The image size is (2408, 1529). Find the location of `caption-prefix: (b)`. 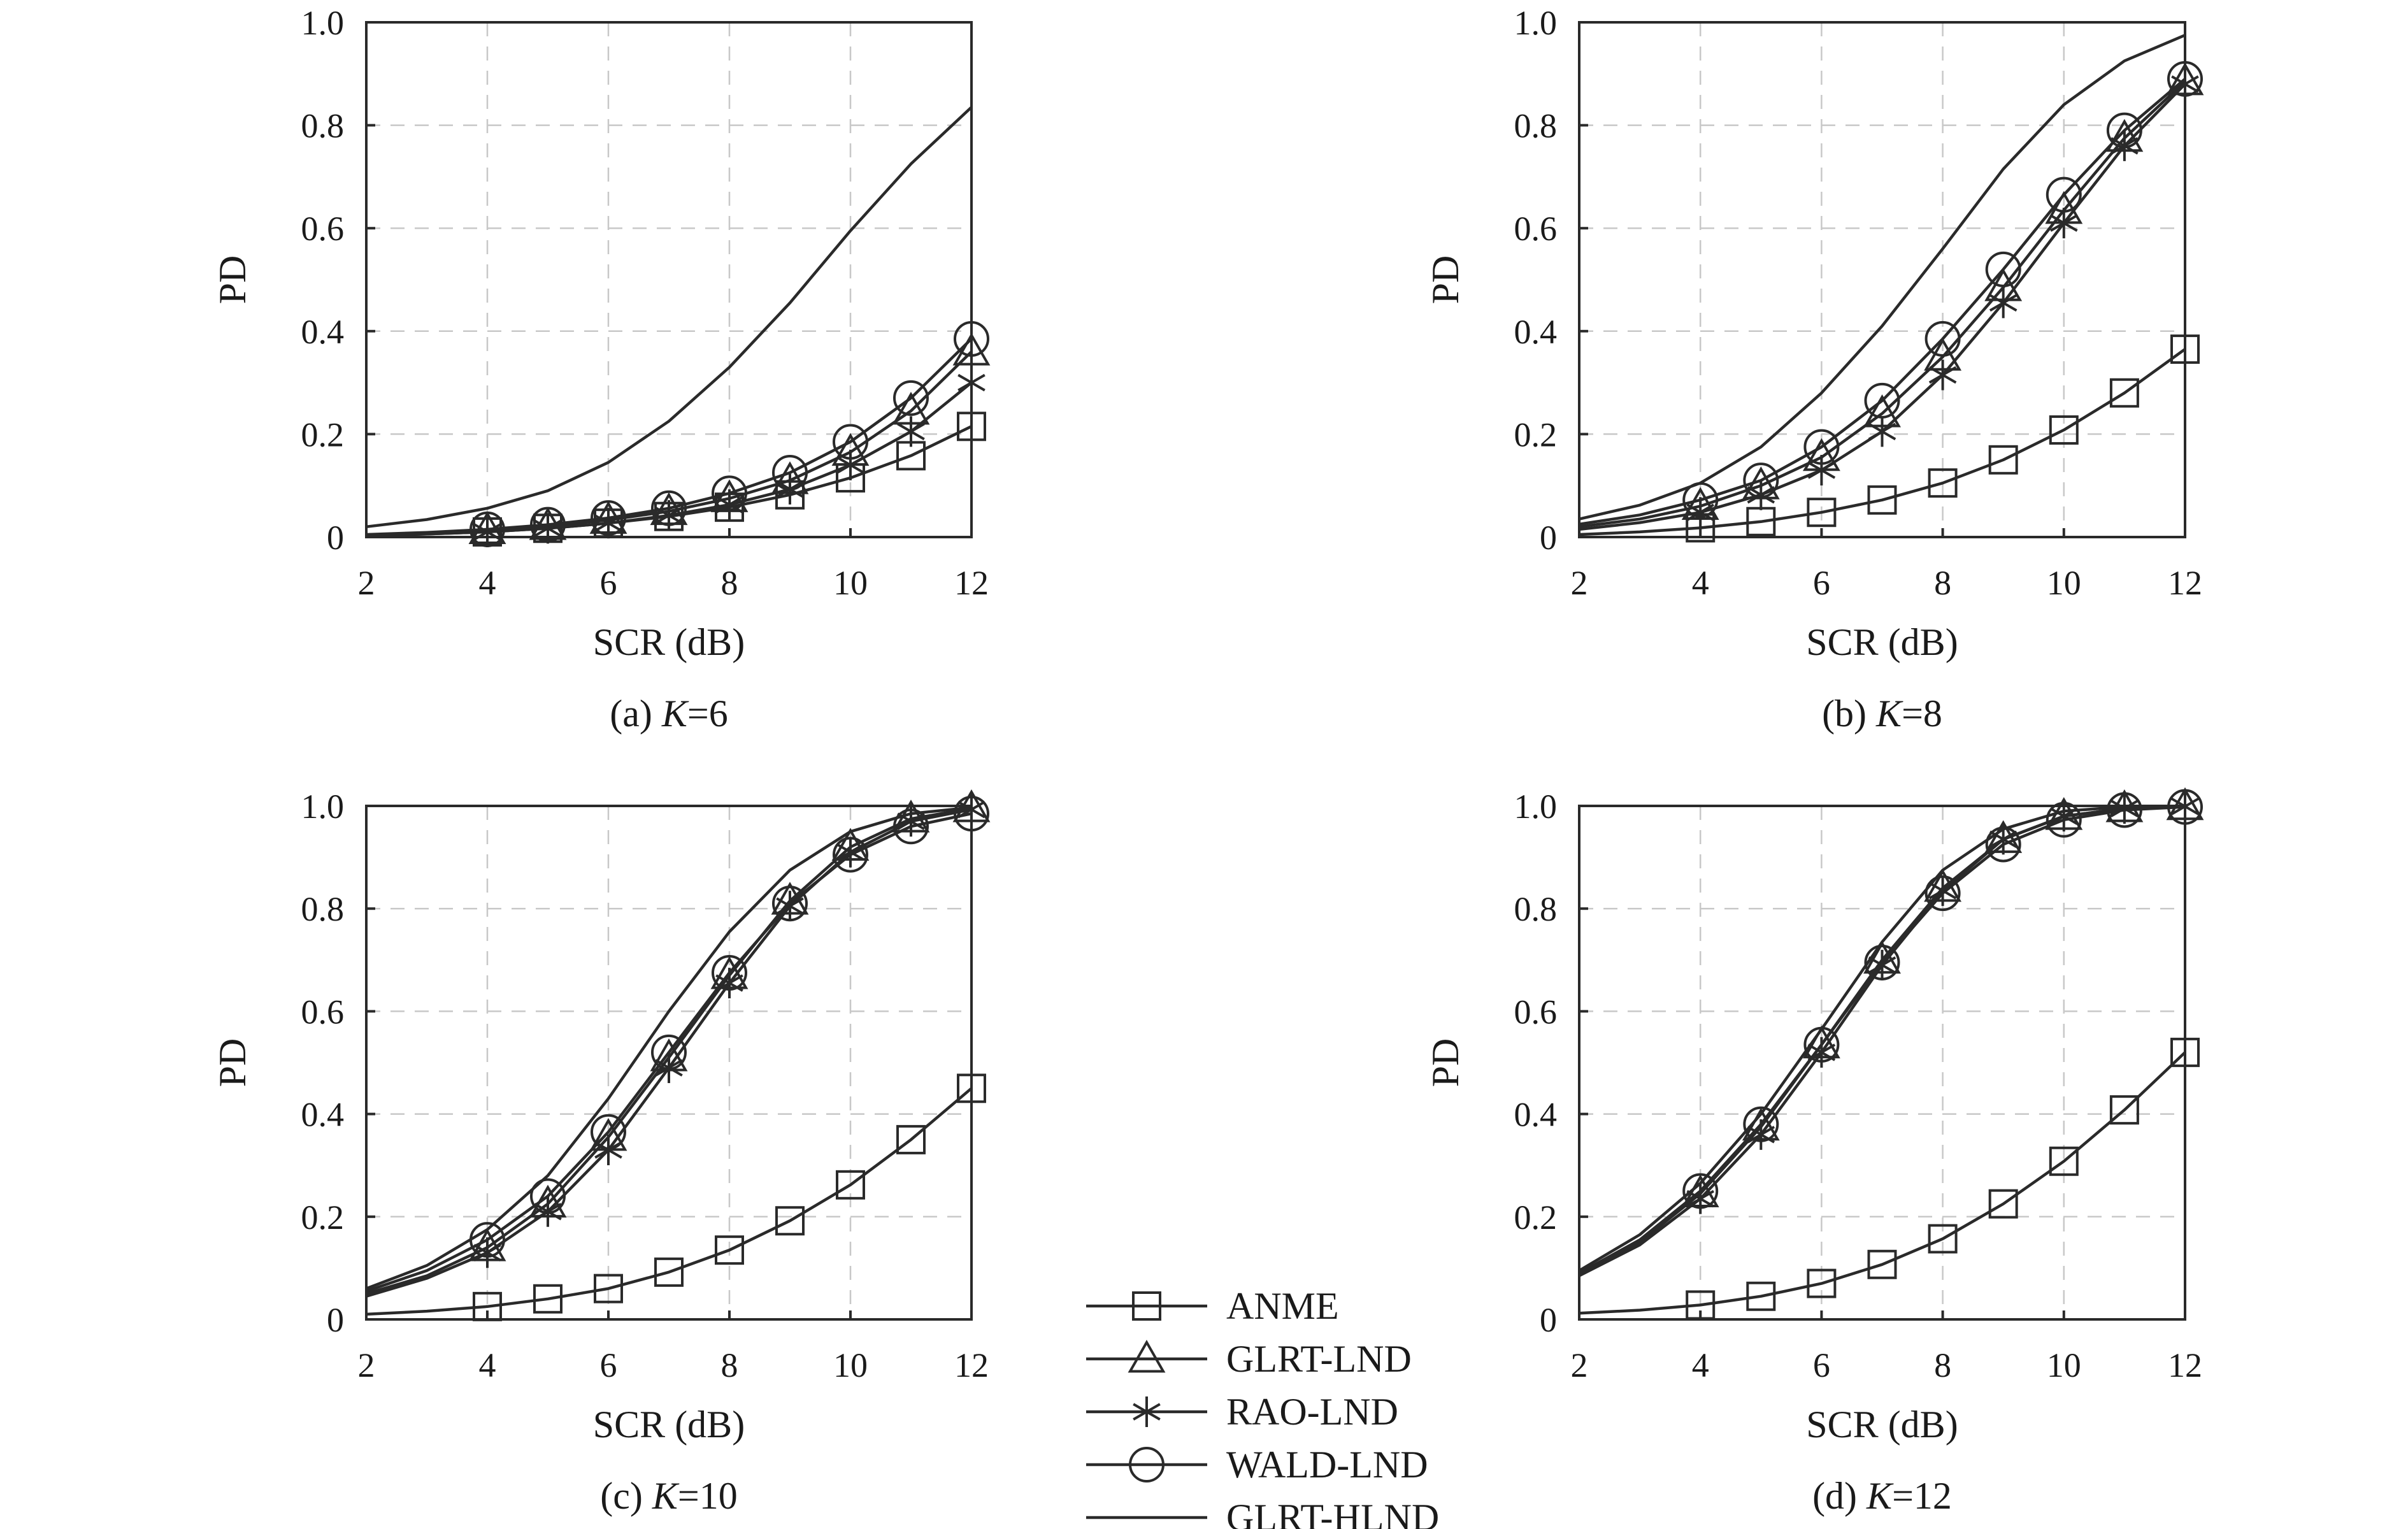

caption-prefix: (b) is located at coordinates (1849, 714).